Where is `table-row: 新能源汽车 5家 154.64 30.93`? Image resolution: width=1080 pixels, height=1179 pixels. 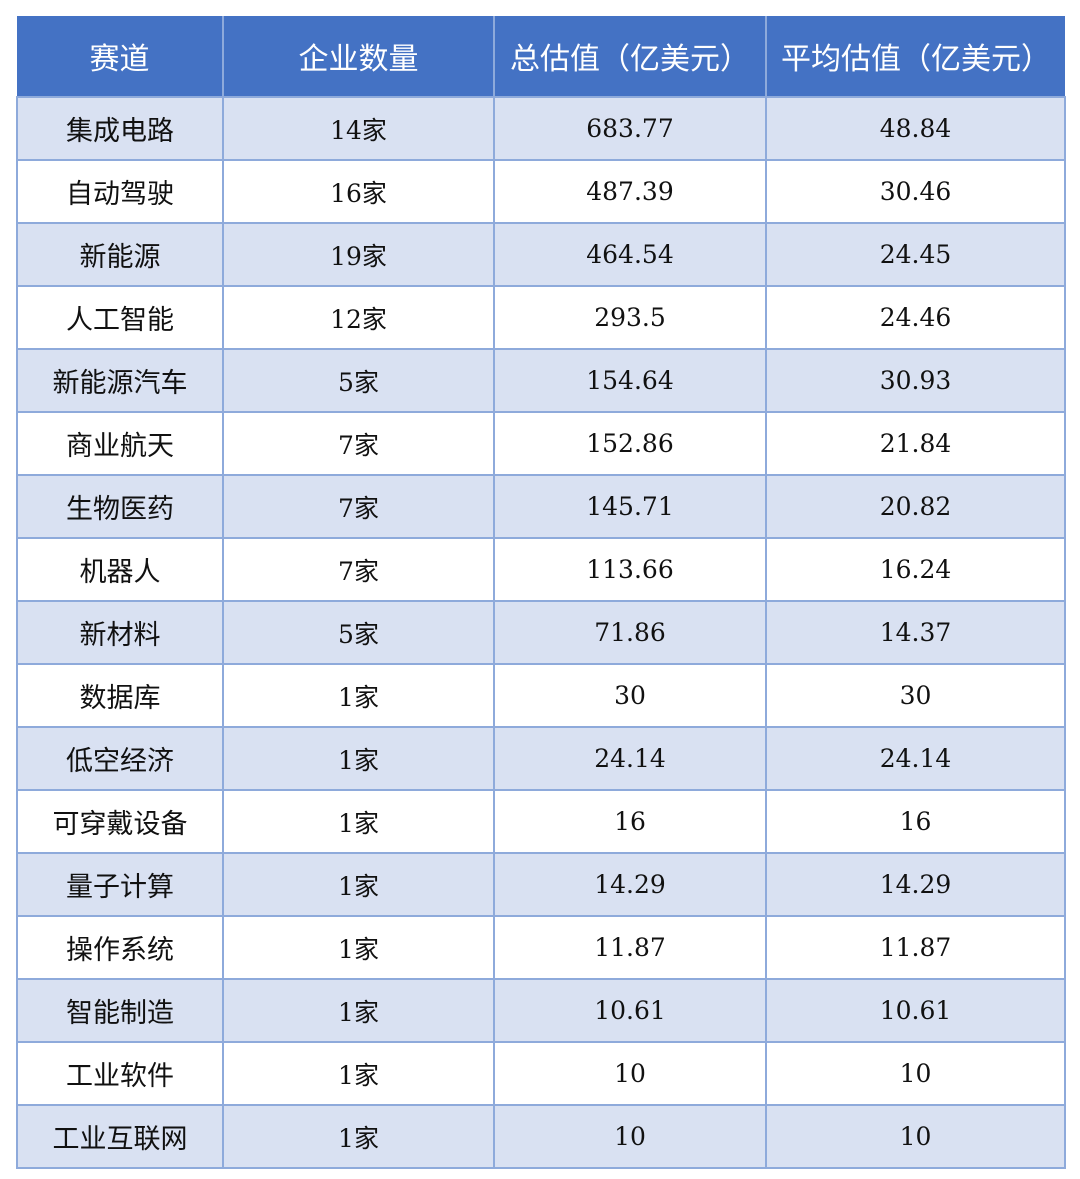
table-row: 新能源汽车 5家 154.64 30.93 is located at coordinates (541, 380).